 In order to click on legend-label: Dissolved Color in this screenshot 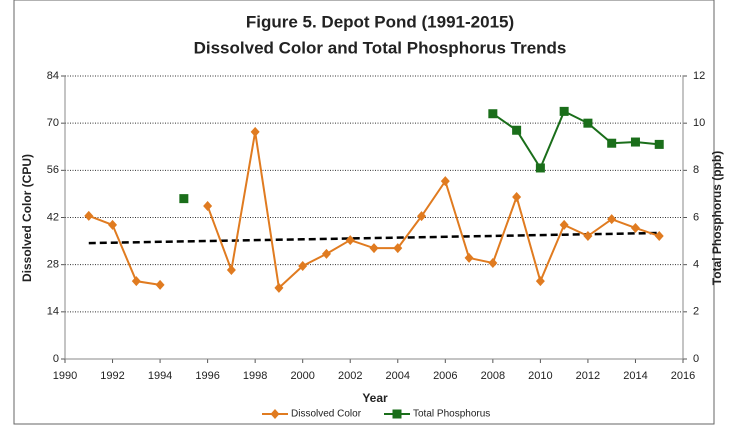, I will do `click(326, 414)`.